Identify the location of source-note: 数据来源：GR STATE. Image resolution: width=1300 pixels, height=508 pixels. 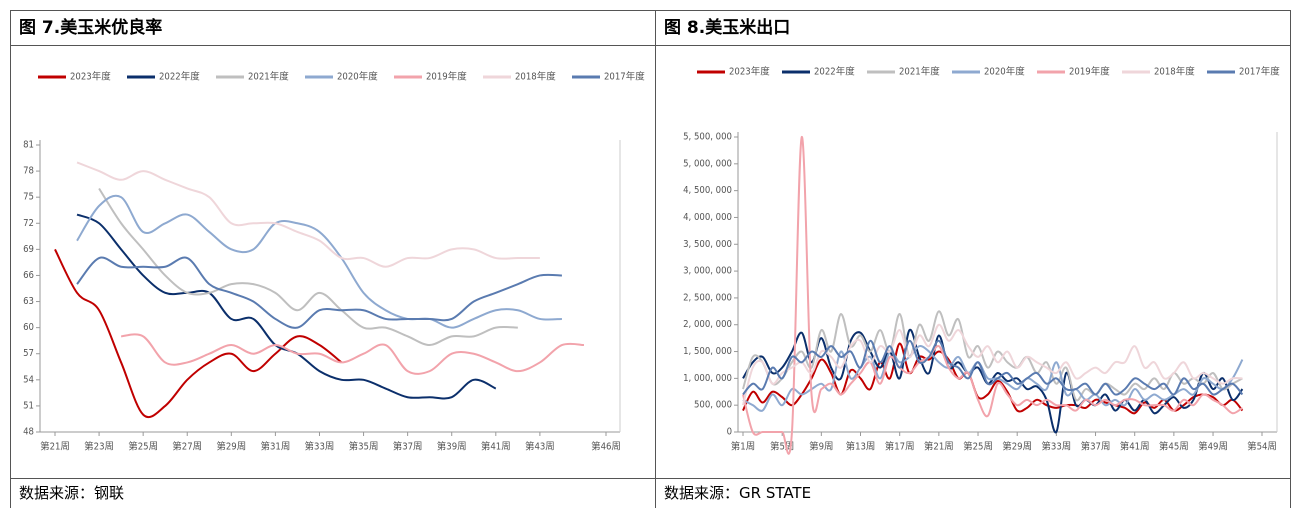
(973, 493).